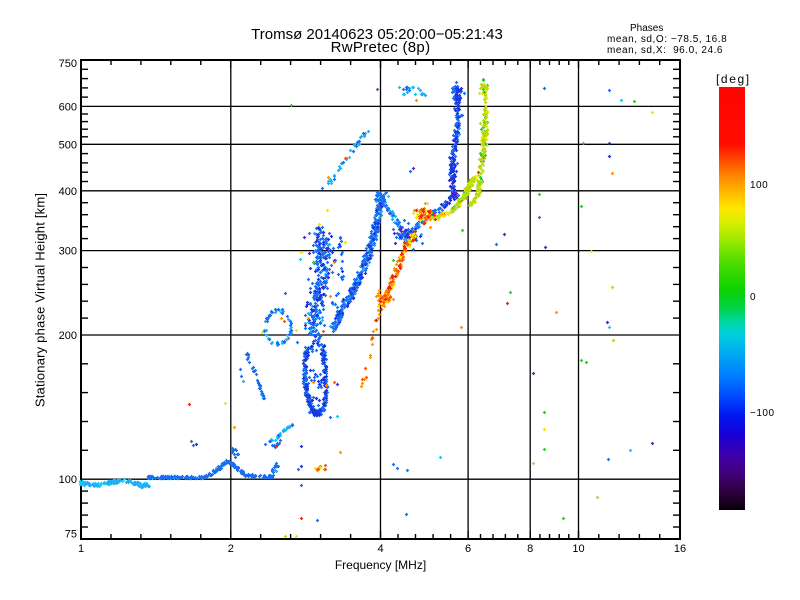 This screenshot has width=800, height=600. Describe the element at coordinates (40, 300) in the screenshot. I see `svg-text:Stationary phase Virtual Heigh: Stationary phase Virtual Height [km]` at that location.